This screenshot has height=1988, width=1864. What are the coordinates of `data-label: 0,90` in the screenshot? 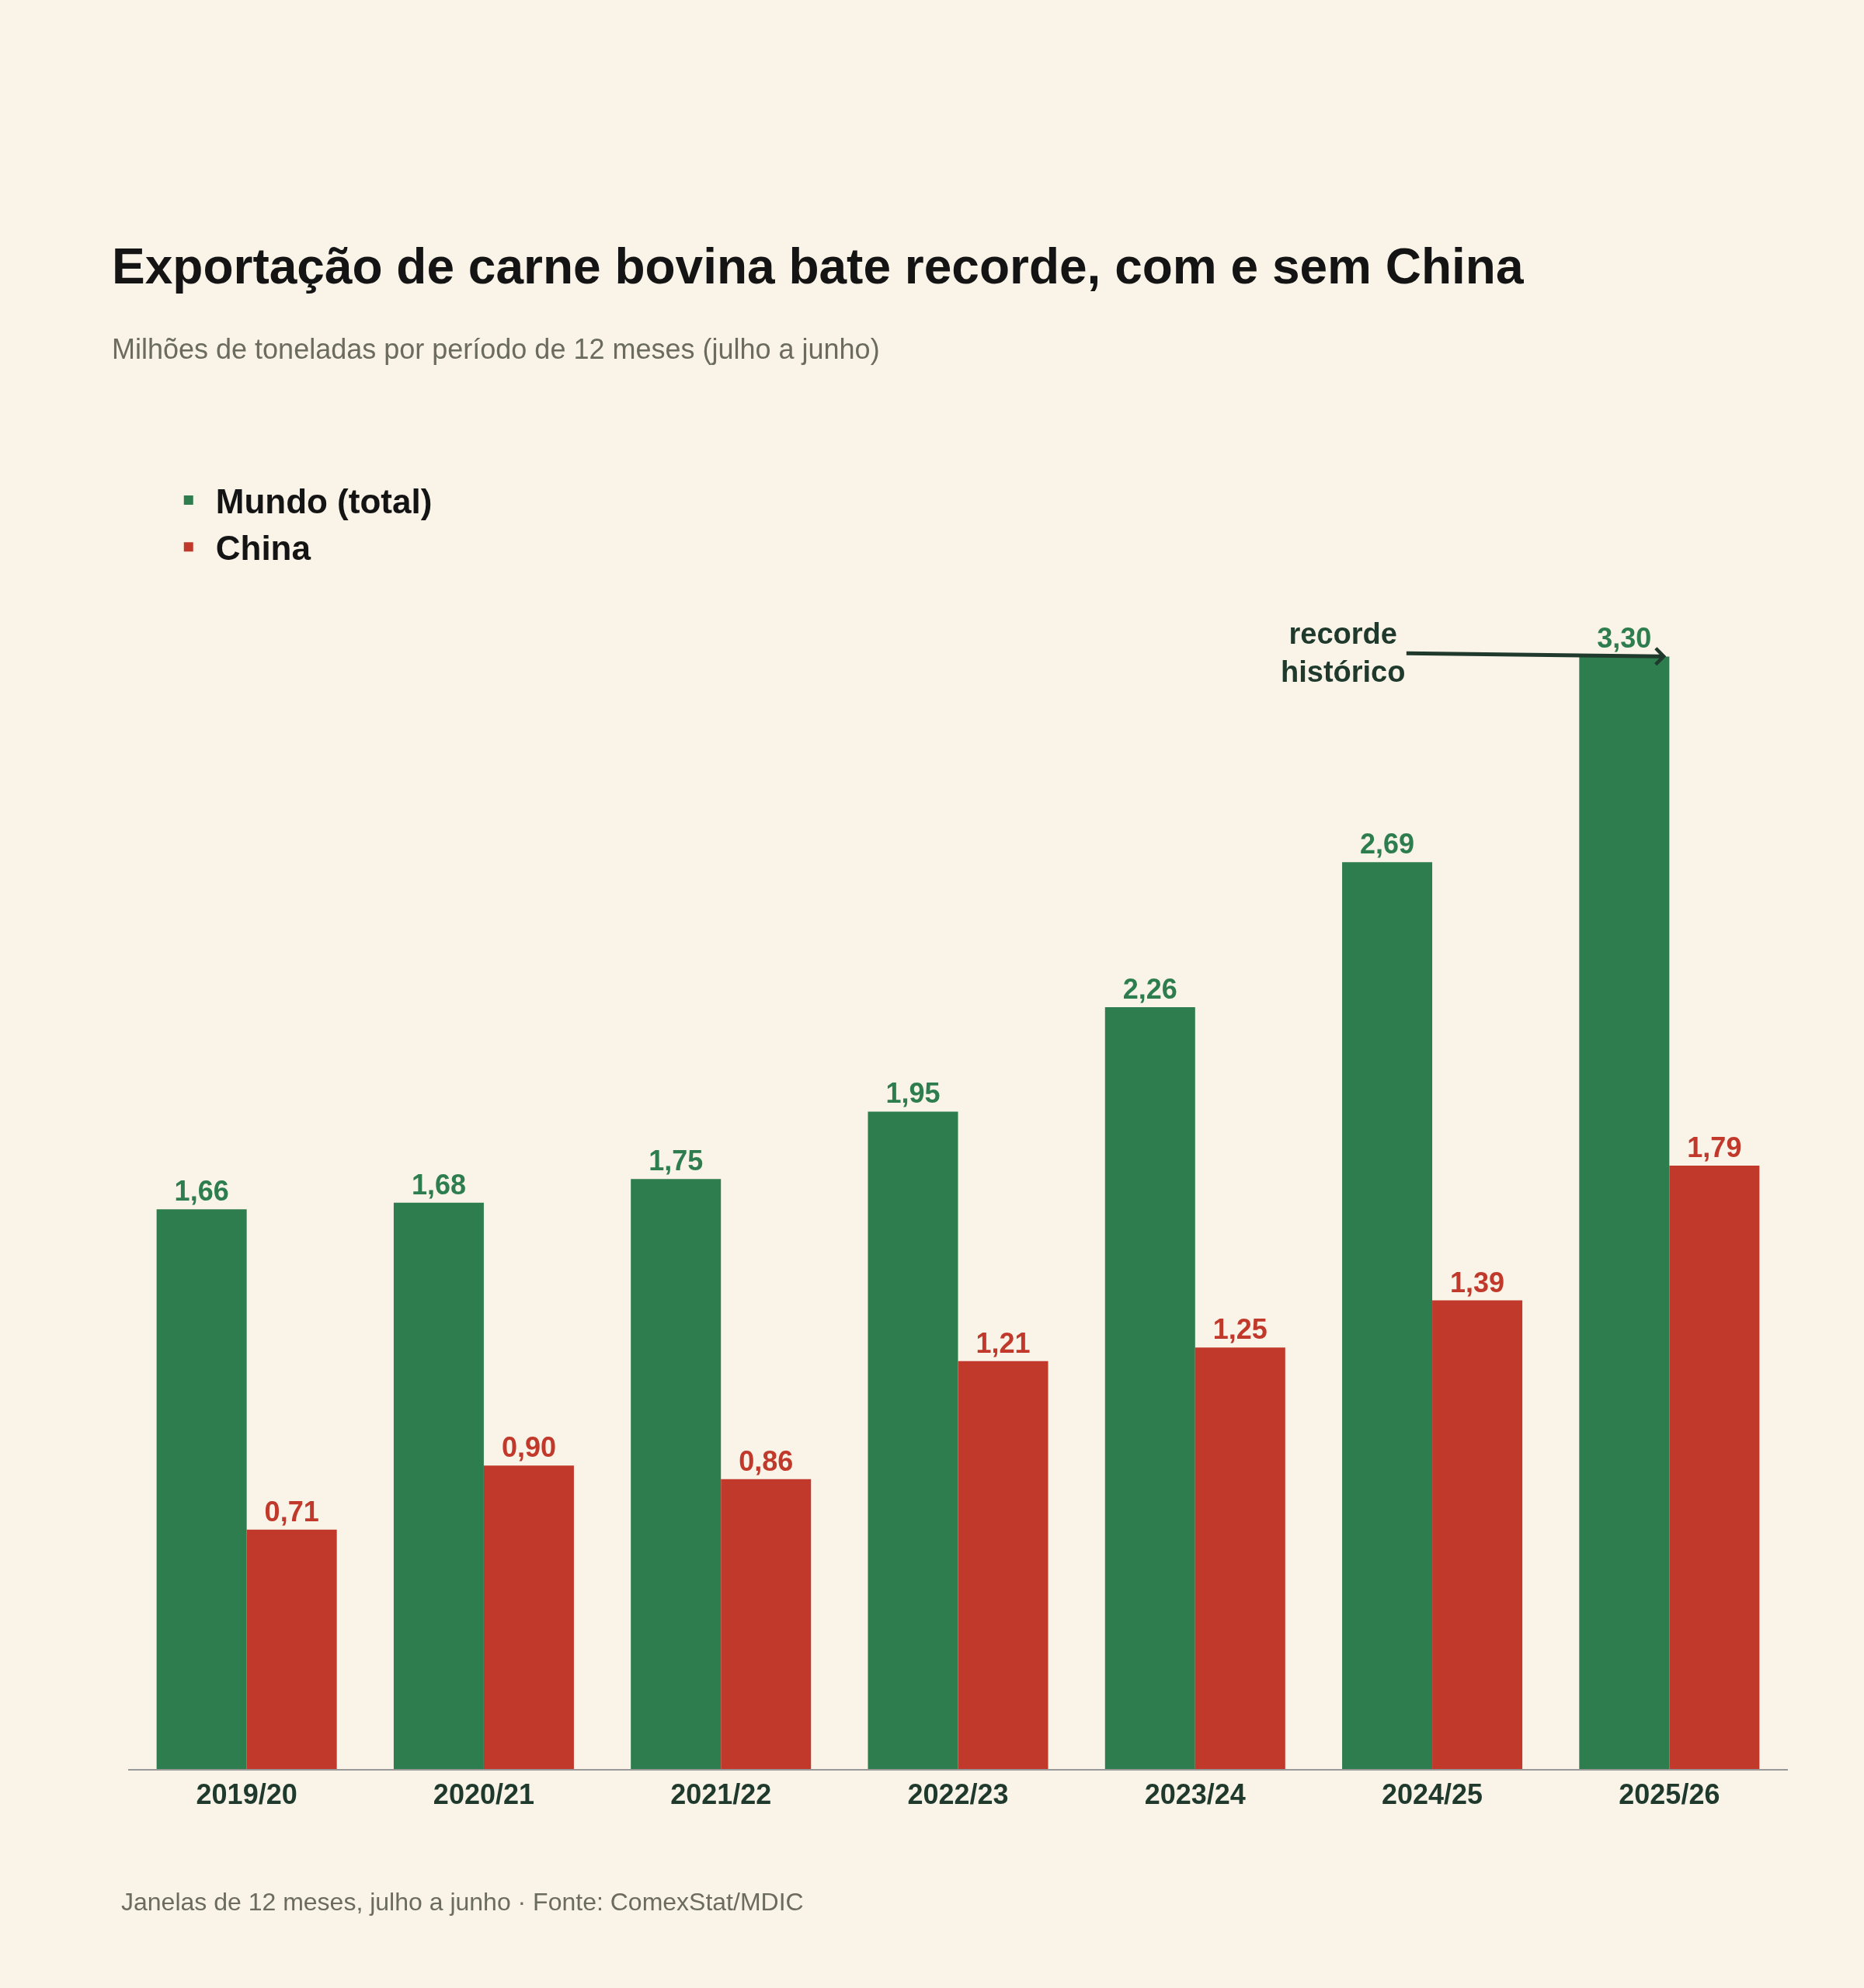 It's located at (528, 1447).